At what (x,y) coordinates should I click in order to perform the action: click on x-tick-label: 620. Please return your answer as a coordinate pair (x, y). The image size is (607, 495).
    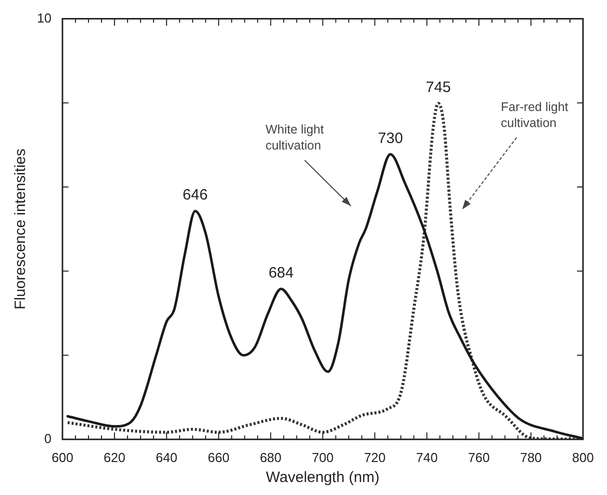
    Looking at the image, I should click on (115, 457).